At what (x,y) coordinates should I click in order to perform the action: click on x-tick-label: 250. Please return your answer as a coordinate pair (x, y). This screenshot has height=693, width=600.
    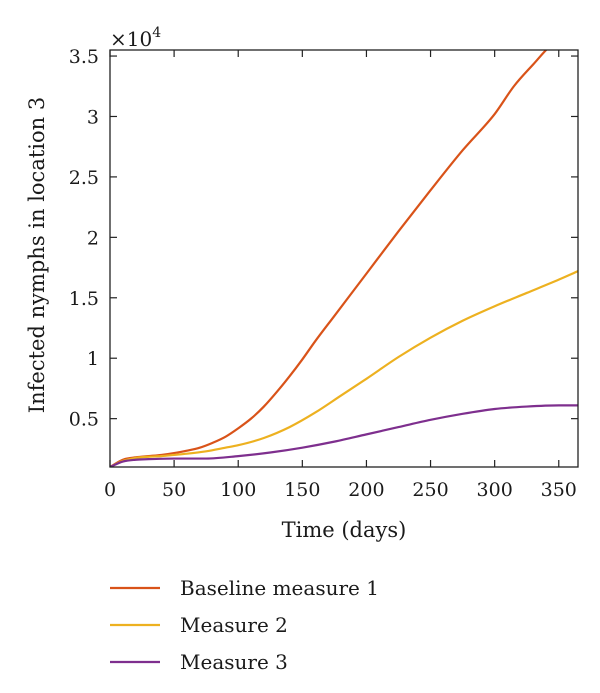
    Looking at the image, I should click on (430, 490).